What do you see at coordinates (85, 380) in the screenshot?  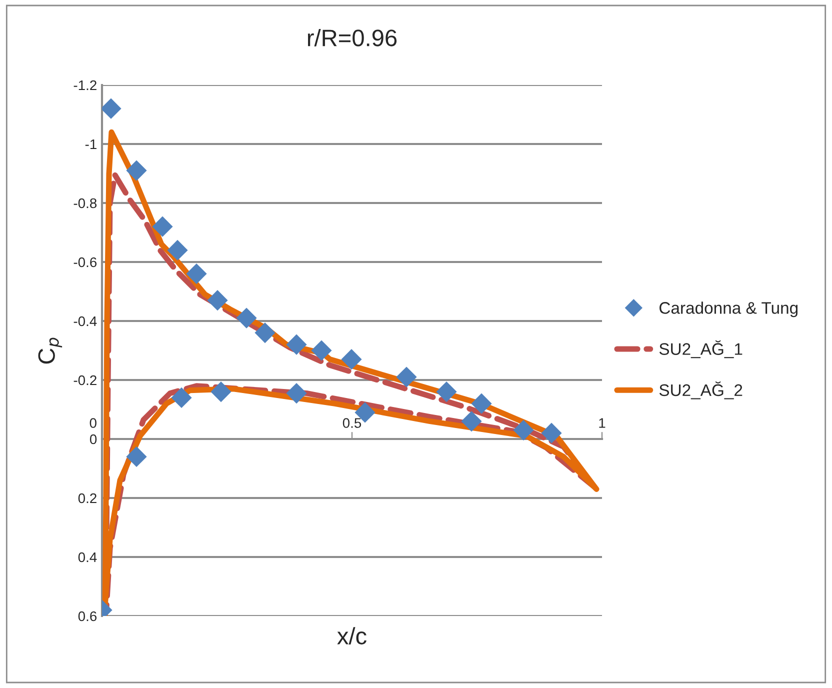 I see `y-tick-label: -0.2` at bounding box center [85, 380].